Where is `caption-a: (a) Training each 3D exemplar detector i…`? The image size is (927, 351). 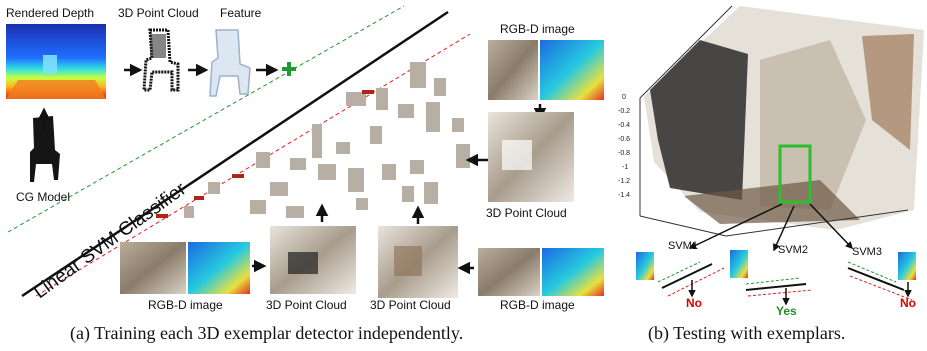
caption-a: (a) Training each 3D exemplar detector i… is located at coordinates (267, 333).